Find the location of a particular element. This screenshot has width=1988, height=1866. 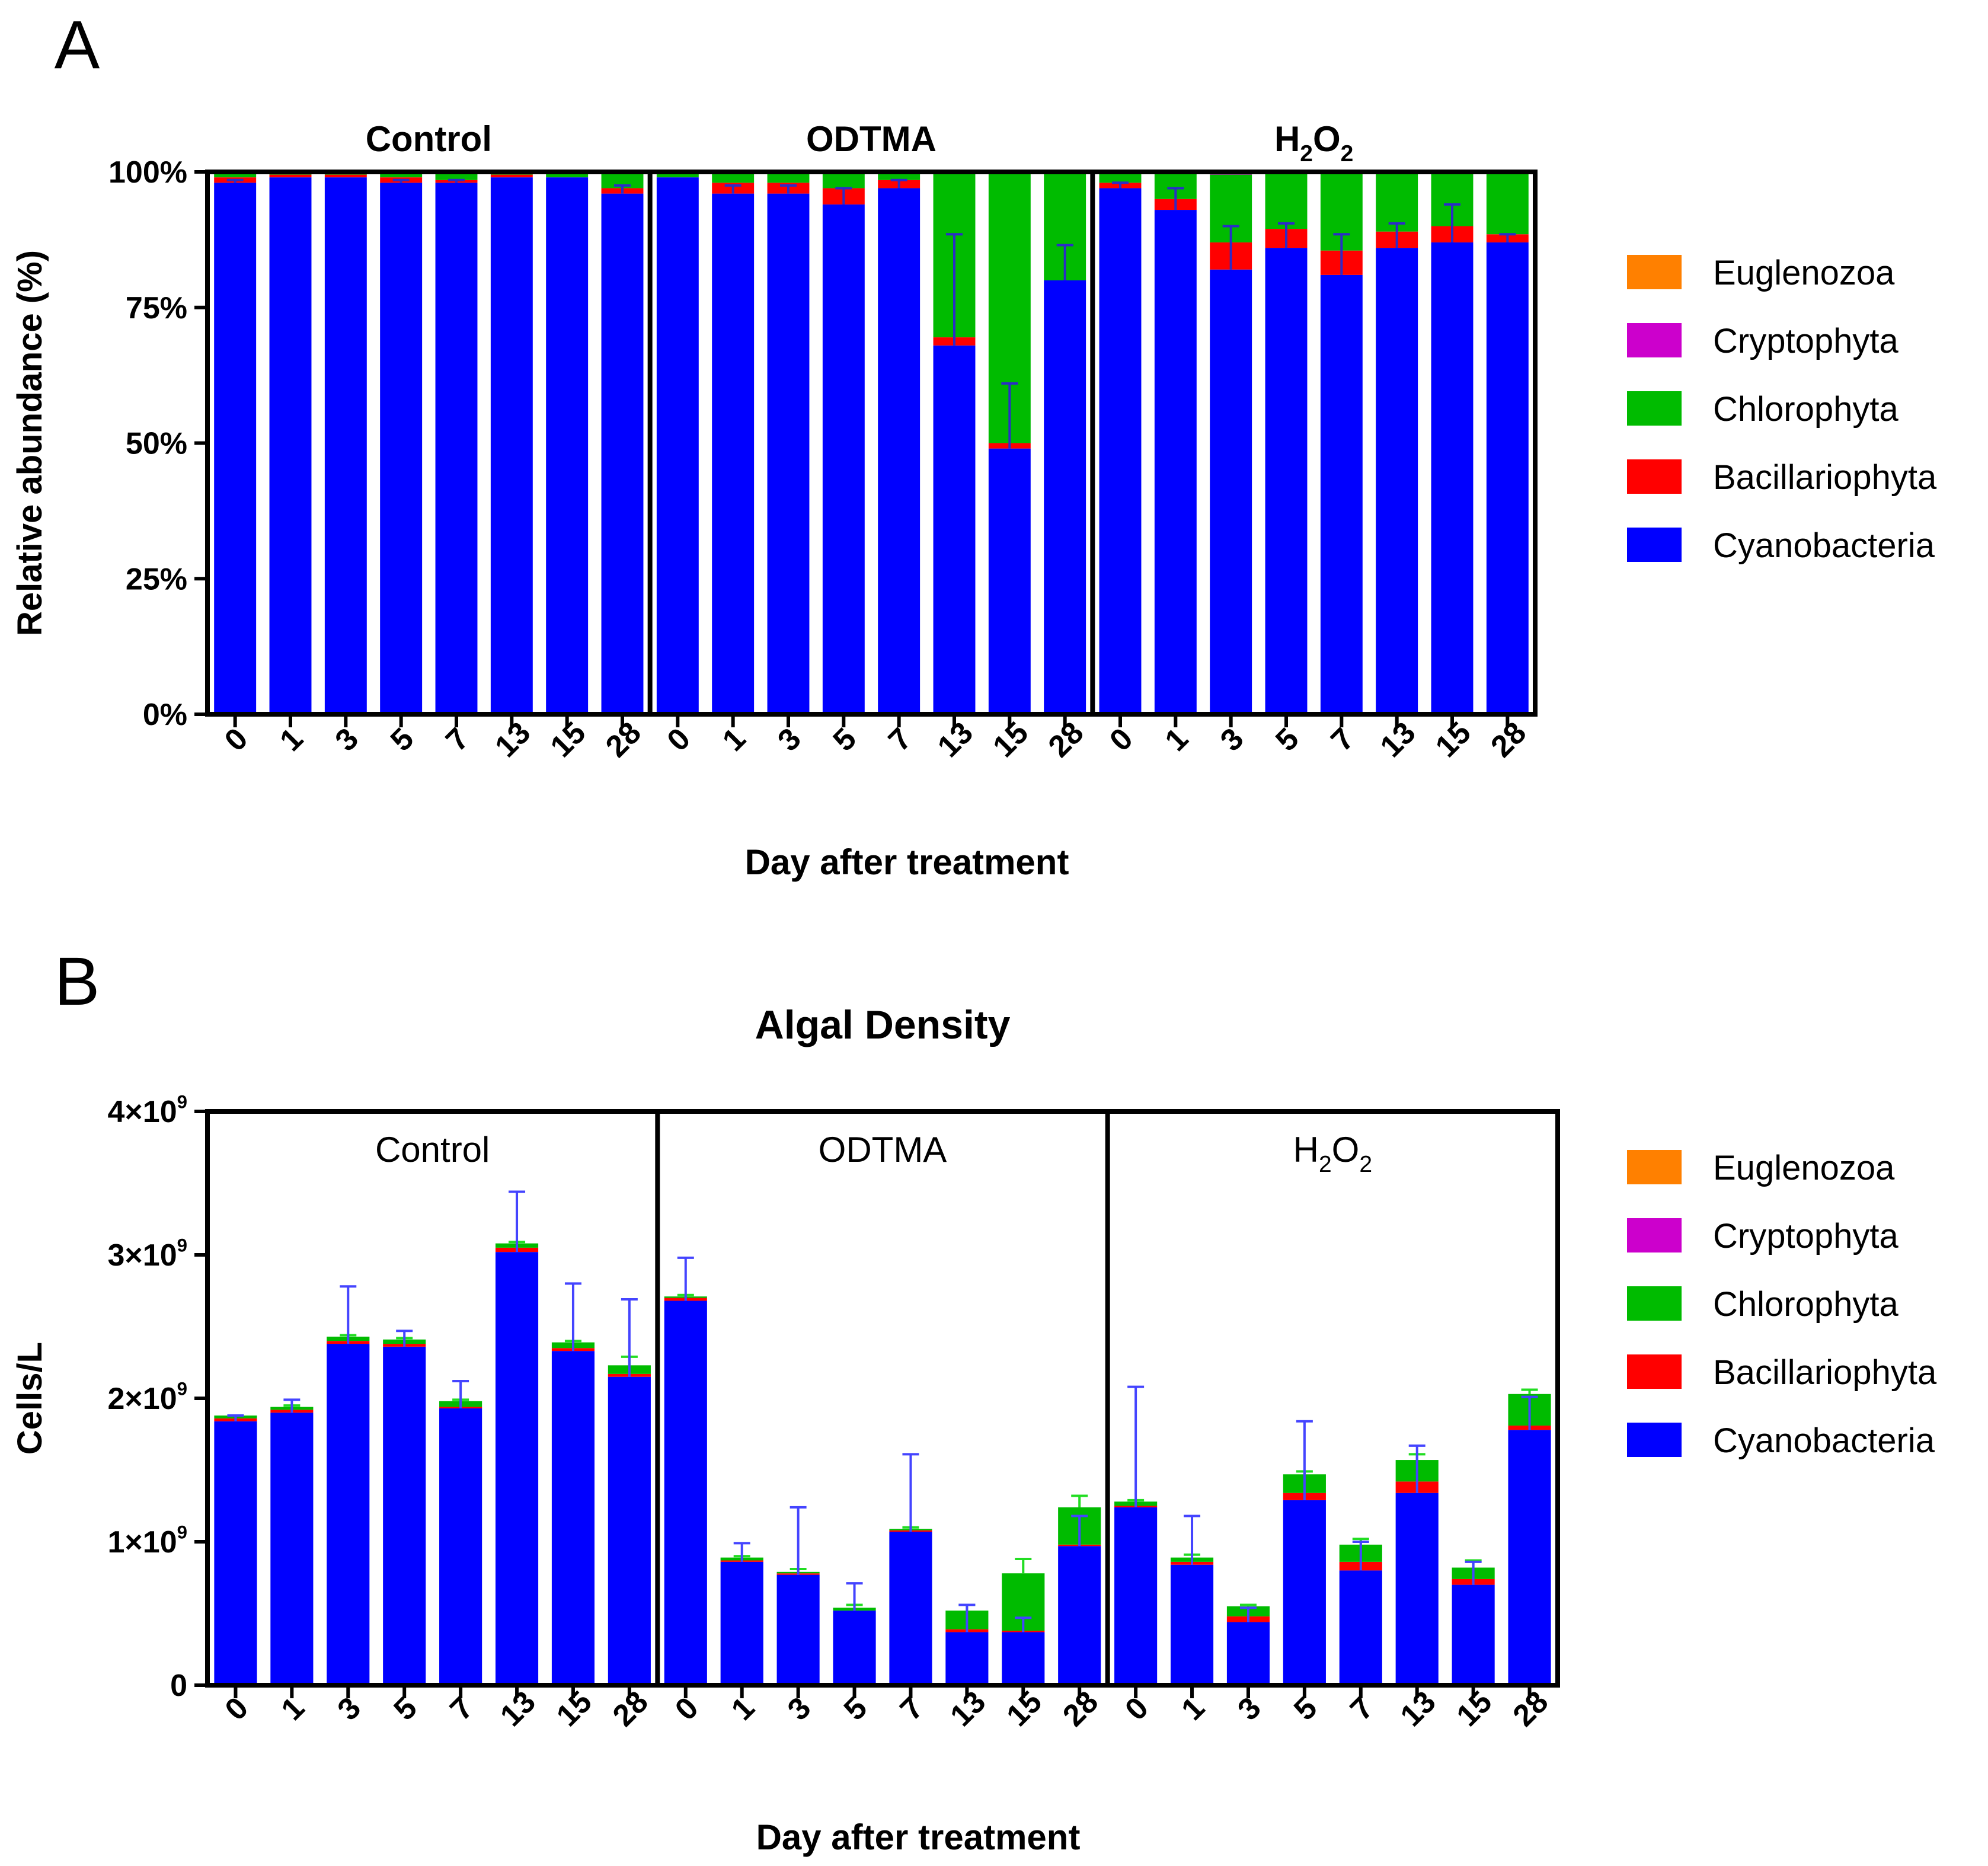

label-part: 2×10 is located at coordinates (142, 1399).